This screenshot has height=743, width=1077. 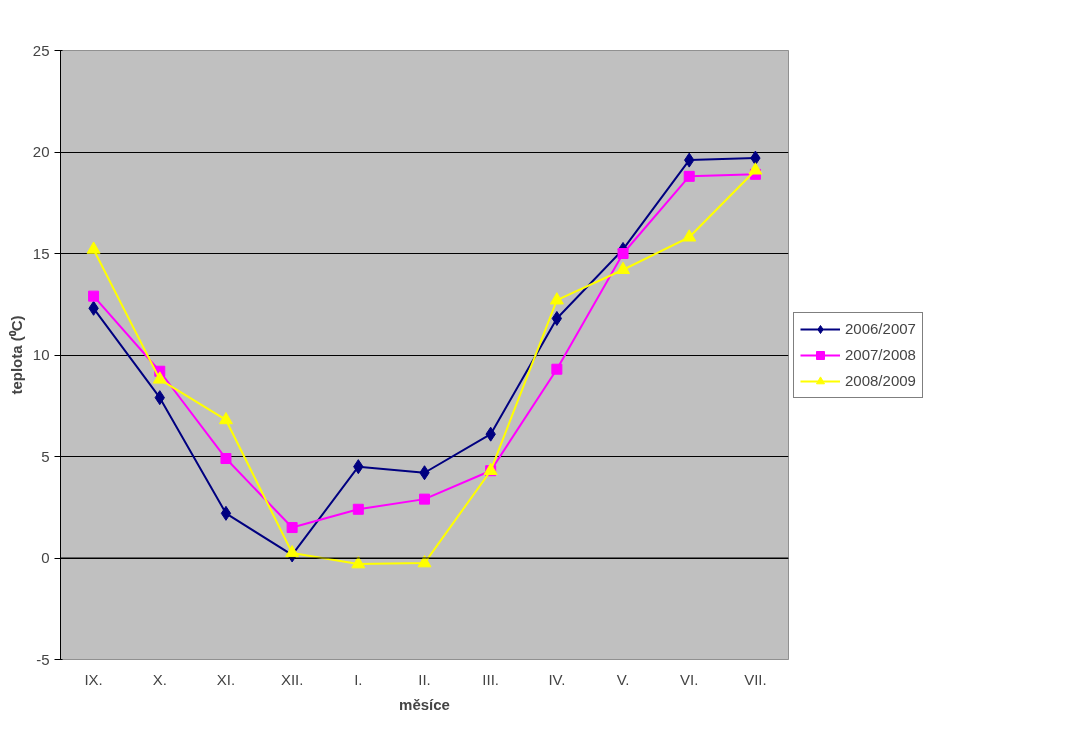 I want to click on y-tick-label: 20, so click(x=41, y=151).